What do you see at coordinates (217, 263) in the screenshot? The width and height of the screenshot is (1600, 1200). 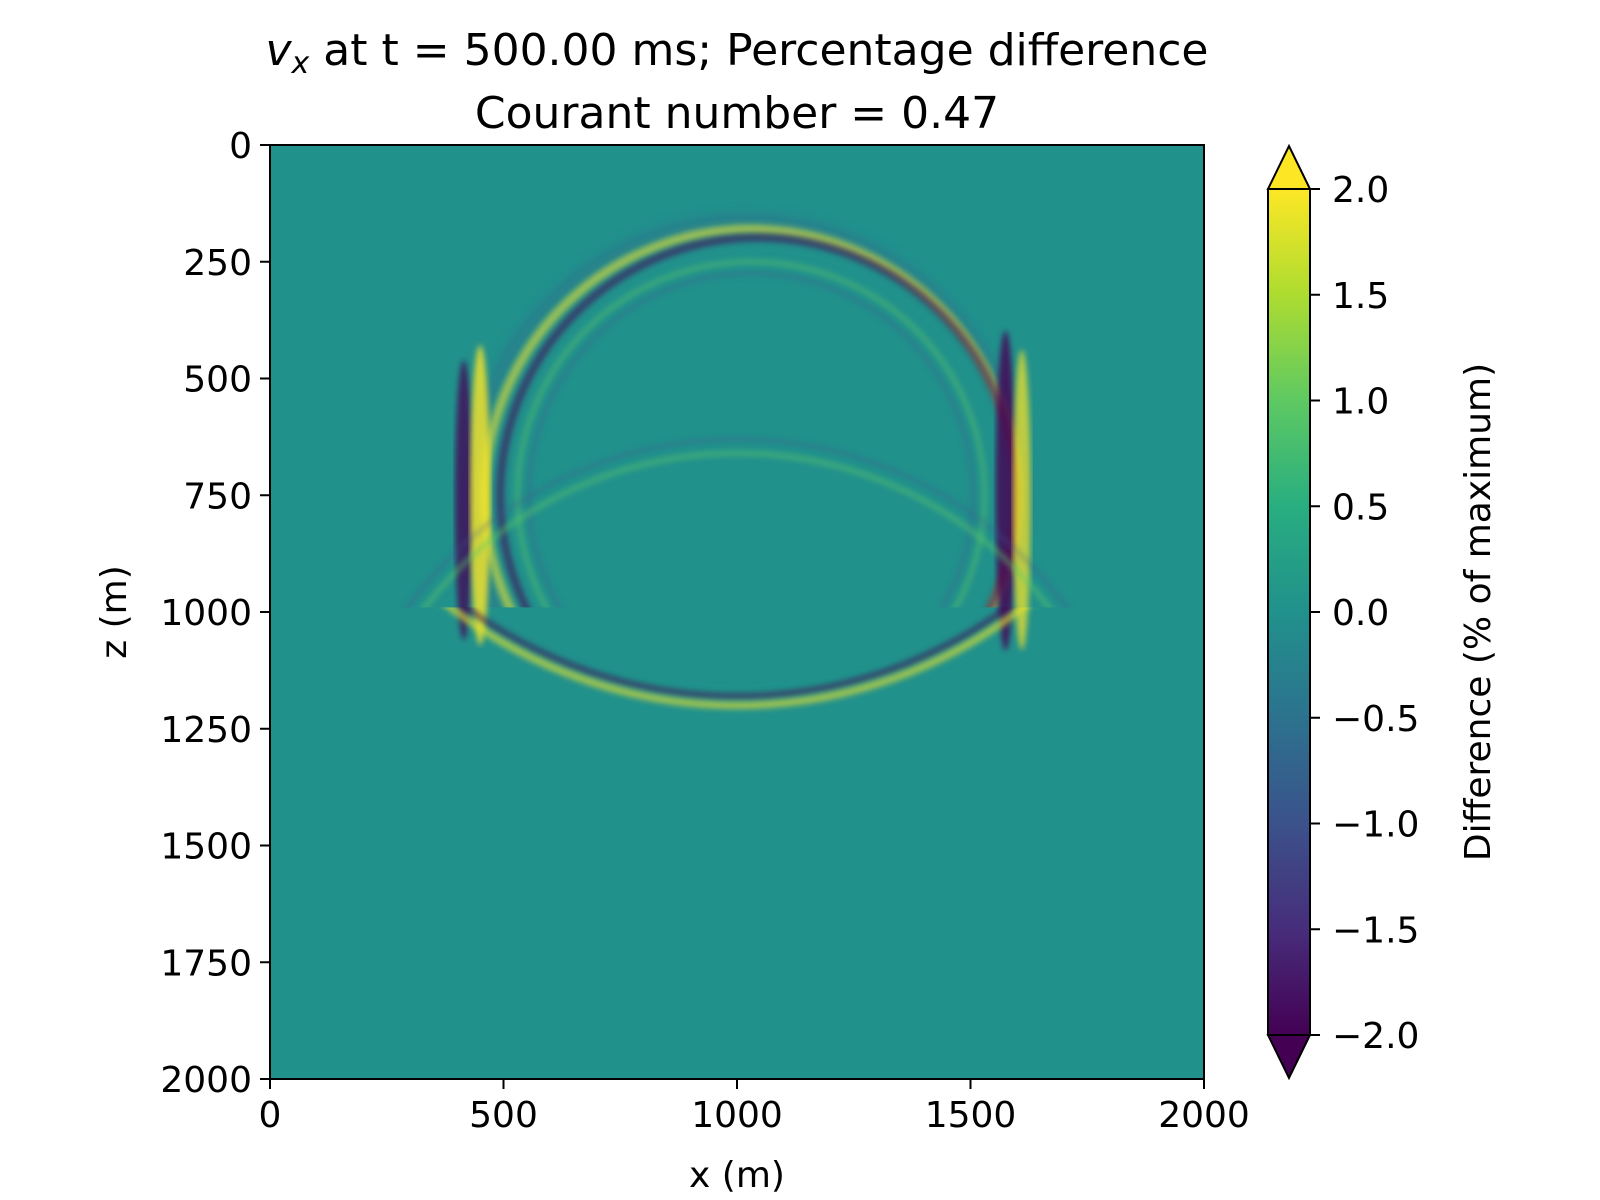 I see `y-tick-label: 250` at bounding box center [217, 263].